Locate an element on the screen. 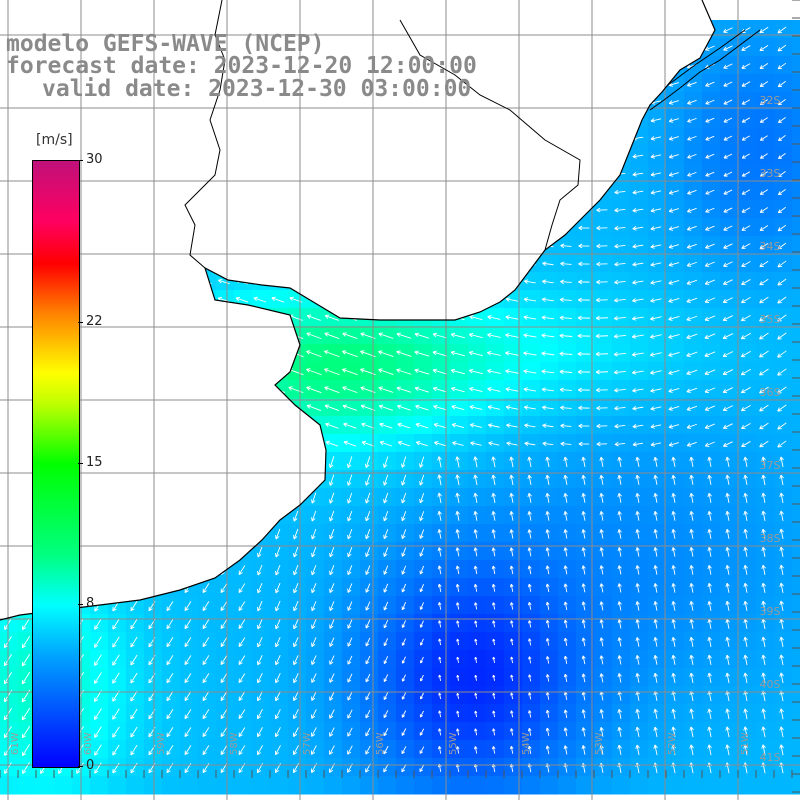 This screenshot has height=800, width=800. lon-label: 52W is located at coordinates (672, 743).